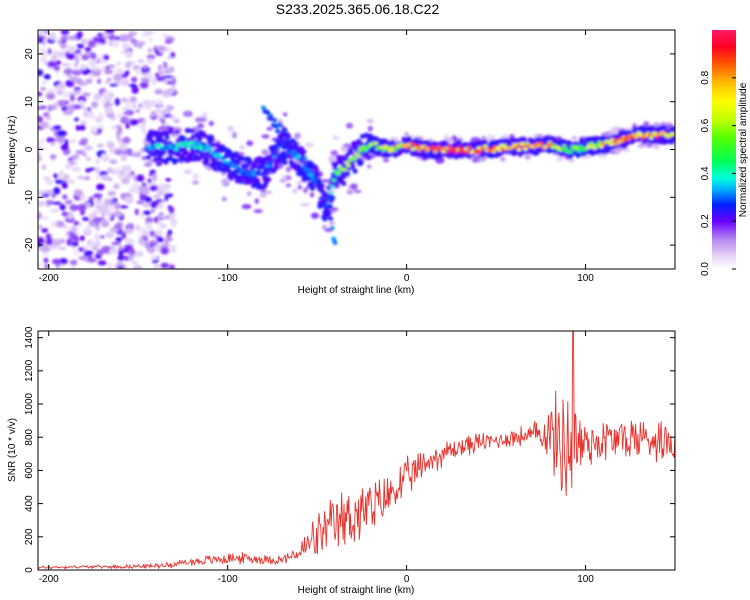 The height and width of the screenshot is (600, 750). What do you see at coordinates (705, 269) in the screenshot?
I see `colorbar-tick-label: 0.0` at bounding box center [705, 269].